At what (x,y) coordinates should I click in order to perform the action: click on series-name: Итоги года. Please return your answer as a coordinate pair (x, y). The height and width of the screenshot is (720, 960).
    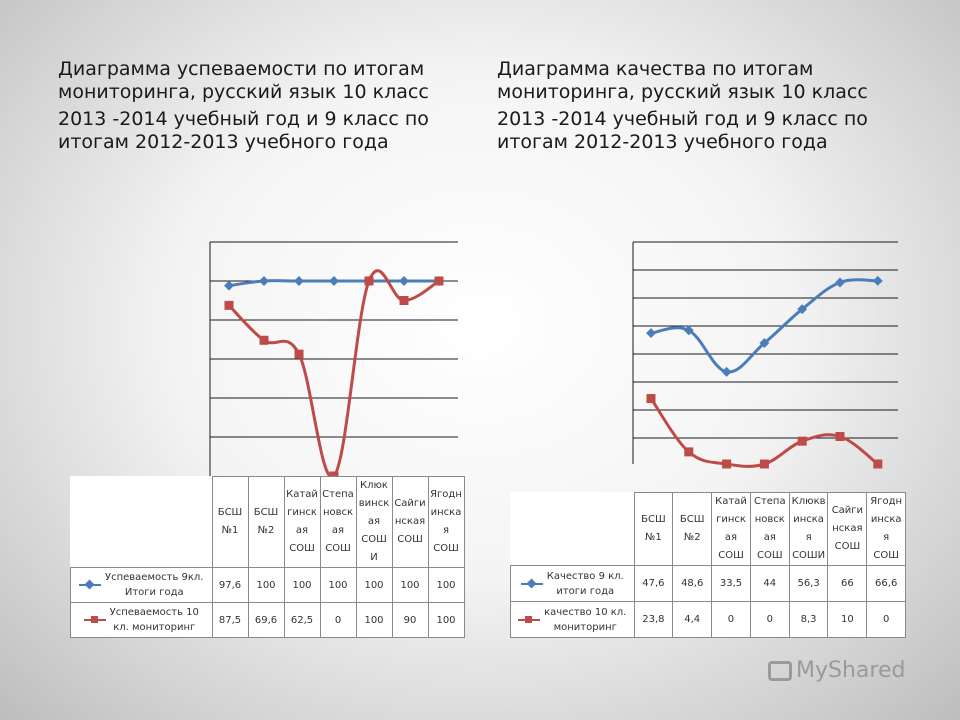
    Looking at the image, I should click on (154, 592).